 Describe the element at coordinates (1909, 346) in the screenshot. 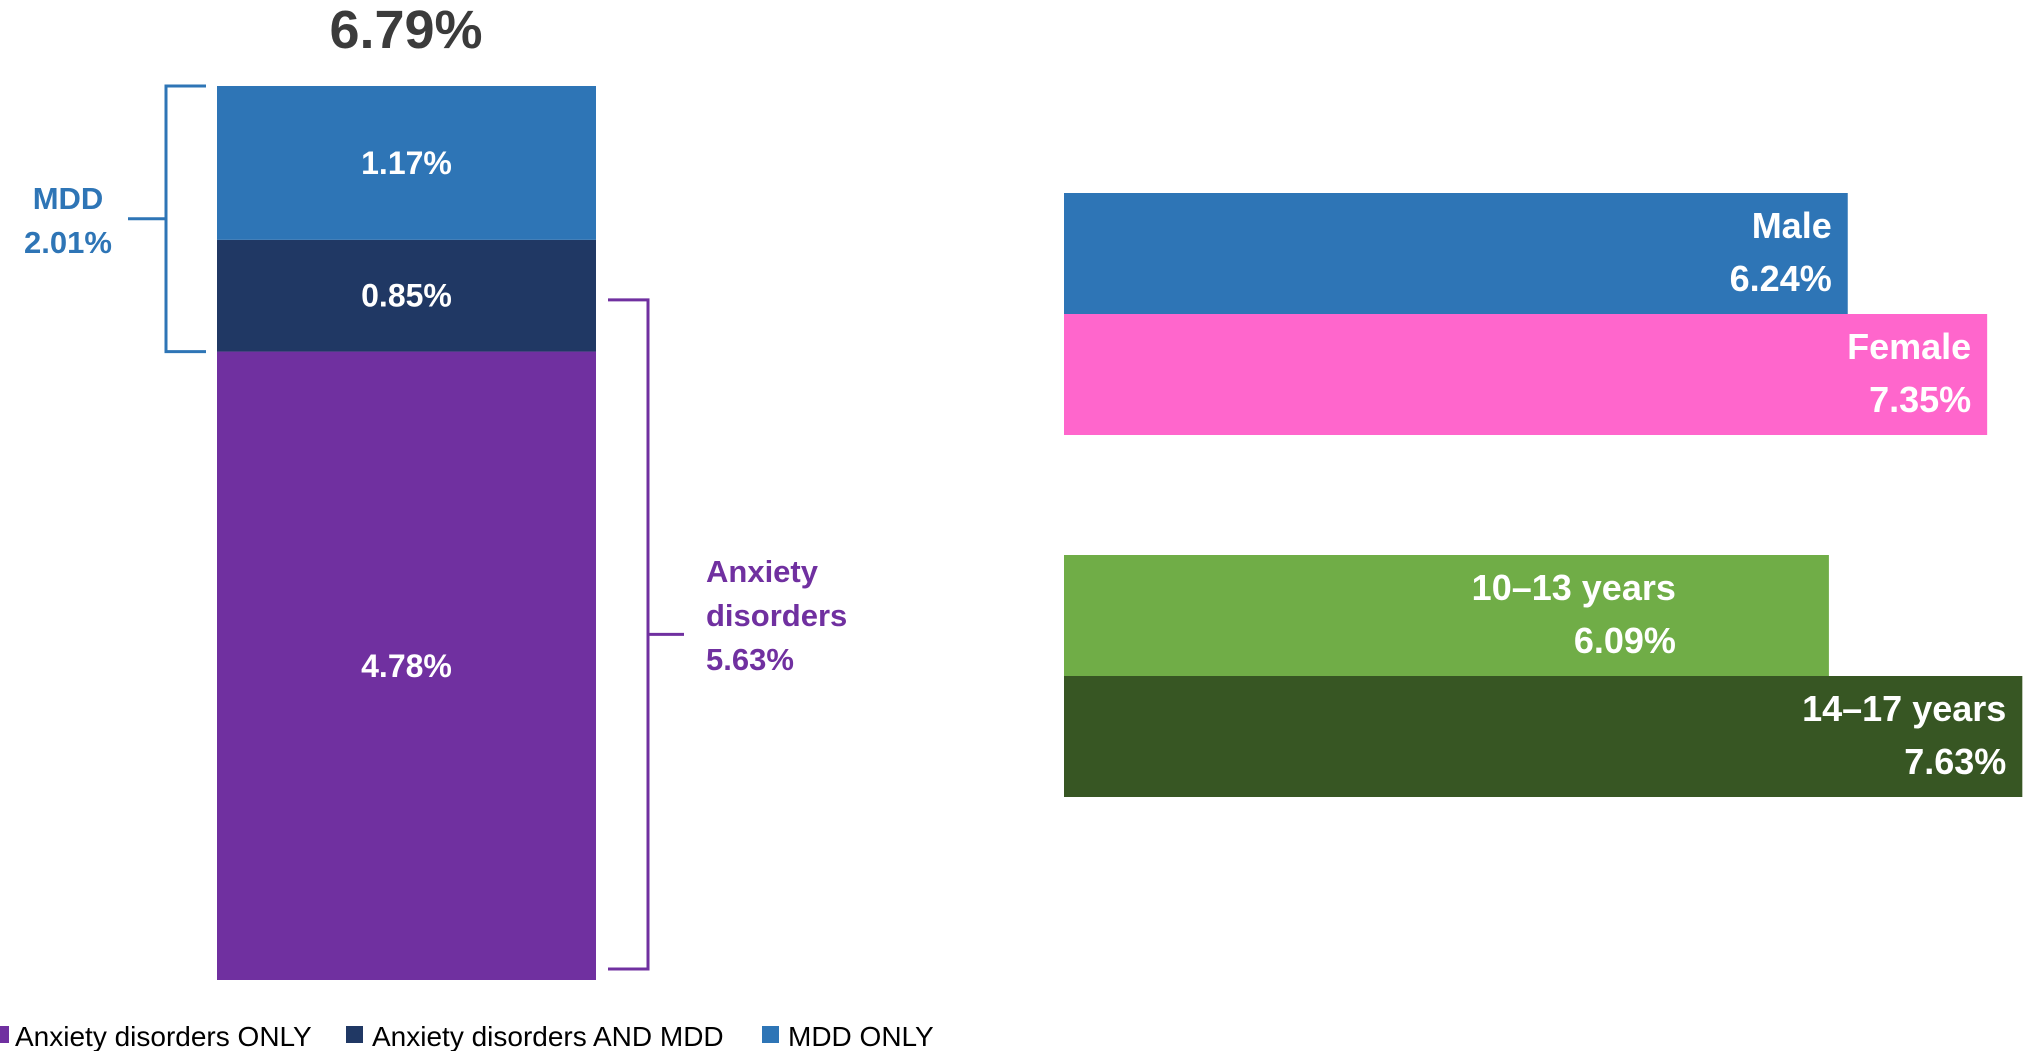

I see `hbar-category-label: Female` at that location.